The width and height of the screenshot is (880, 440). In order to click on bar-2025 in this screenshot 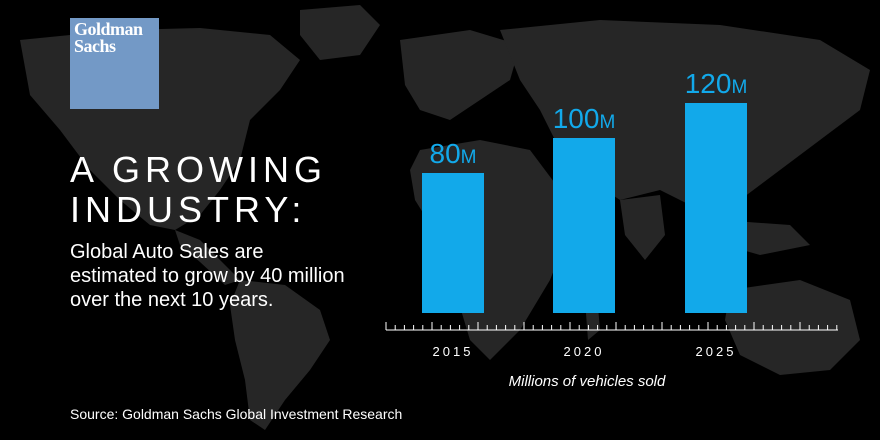, I will do `click(716, 208)`.